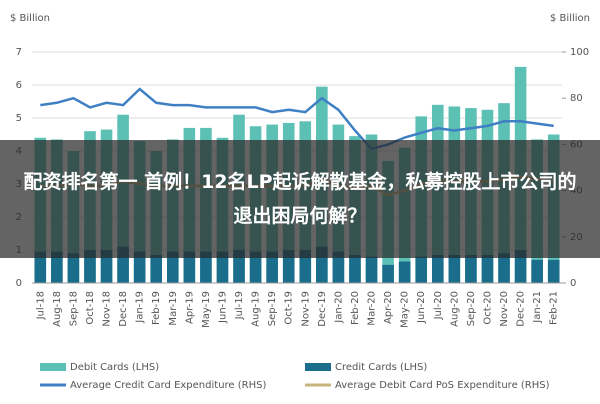 This screenshot has height=404, width=600. I want to click on x-tick-label: Nov-18, so click(107, 309).